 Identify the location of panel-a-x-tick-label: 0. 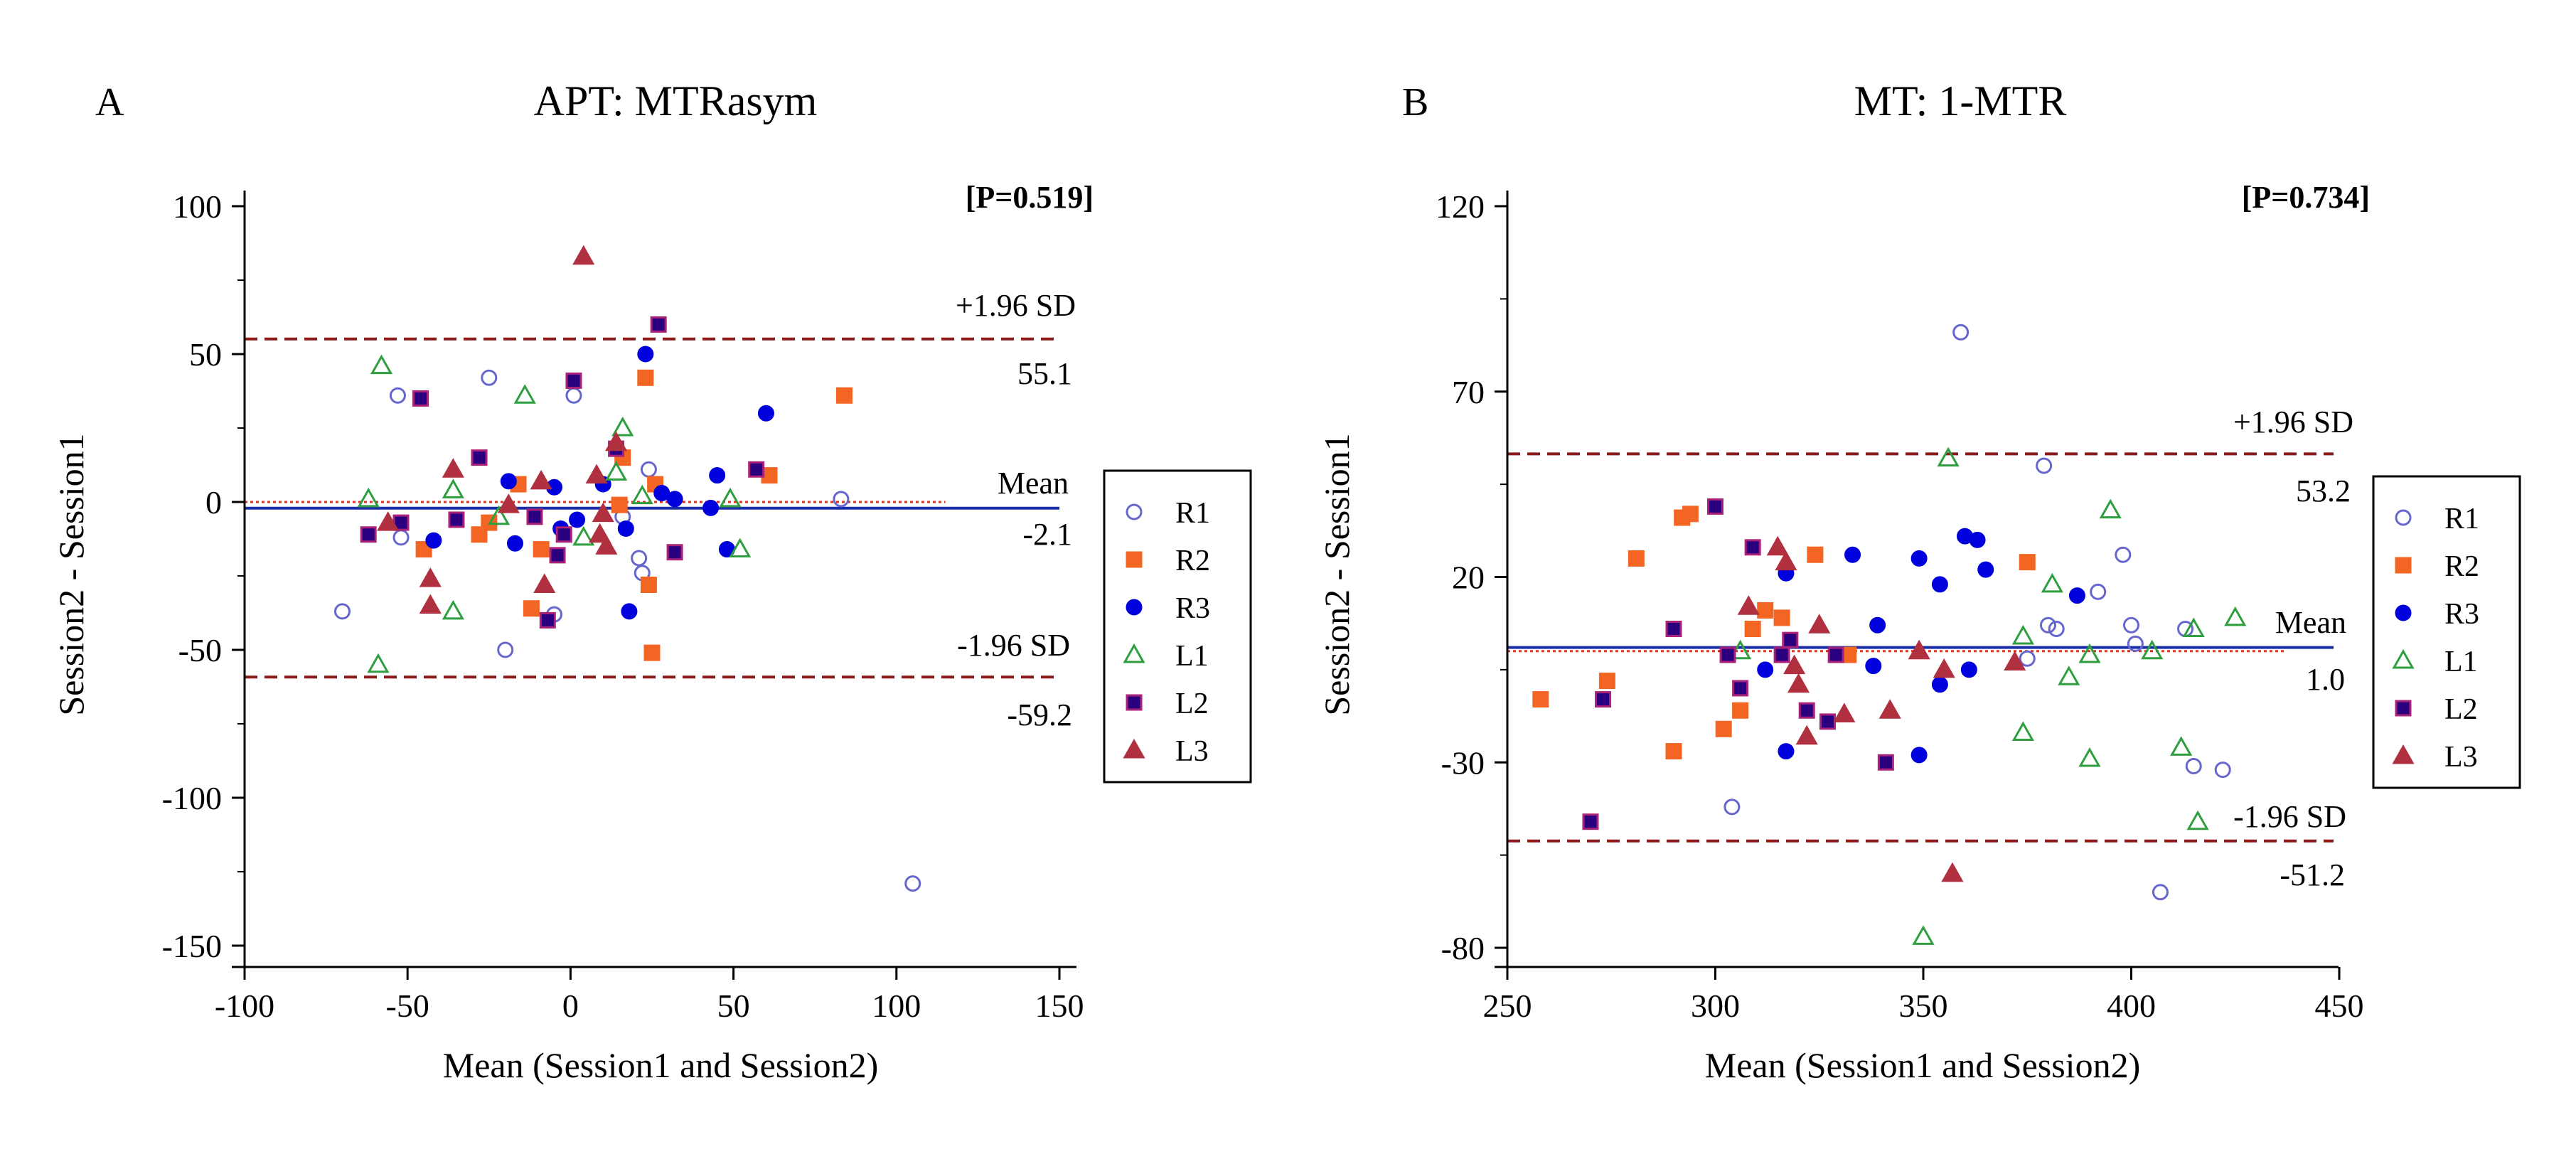
(570, 1006).